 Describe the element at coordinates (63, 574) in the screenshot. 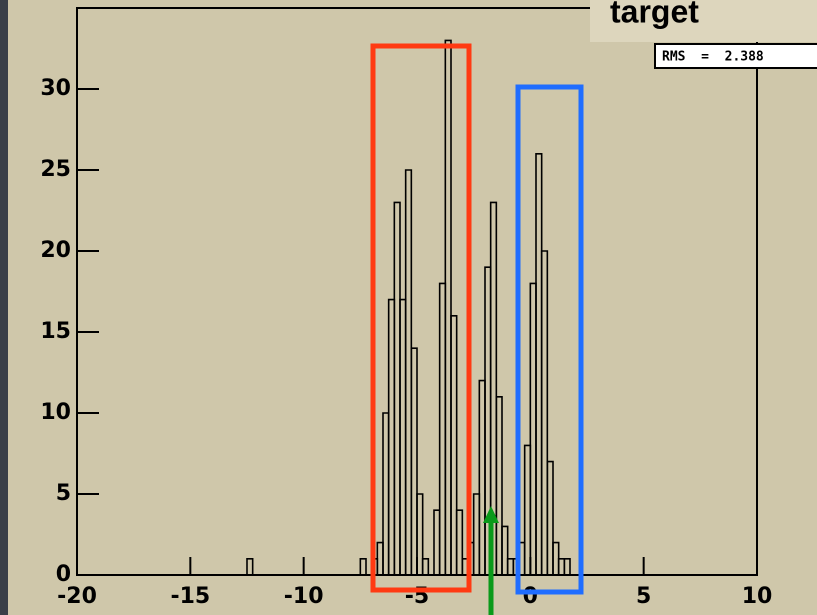

I see `y-tick-label: 0` at that location.